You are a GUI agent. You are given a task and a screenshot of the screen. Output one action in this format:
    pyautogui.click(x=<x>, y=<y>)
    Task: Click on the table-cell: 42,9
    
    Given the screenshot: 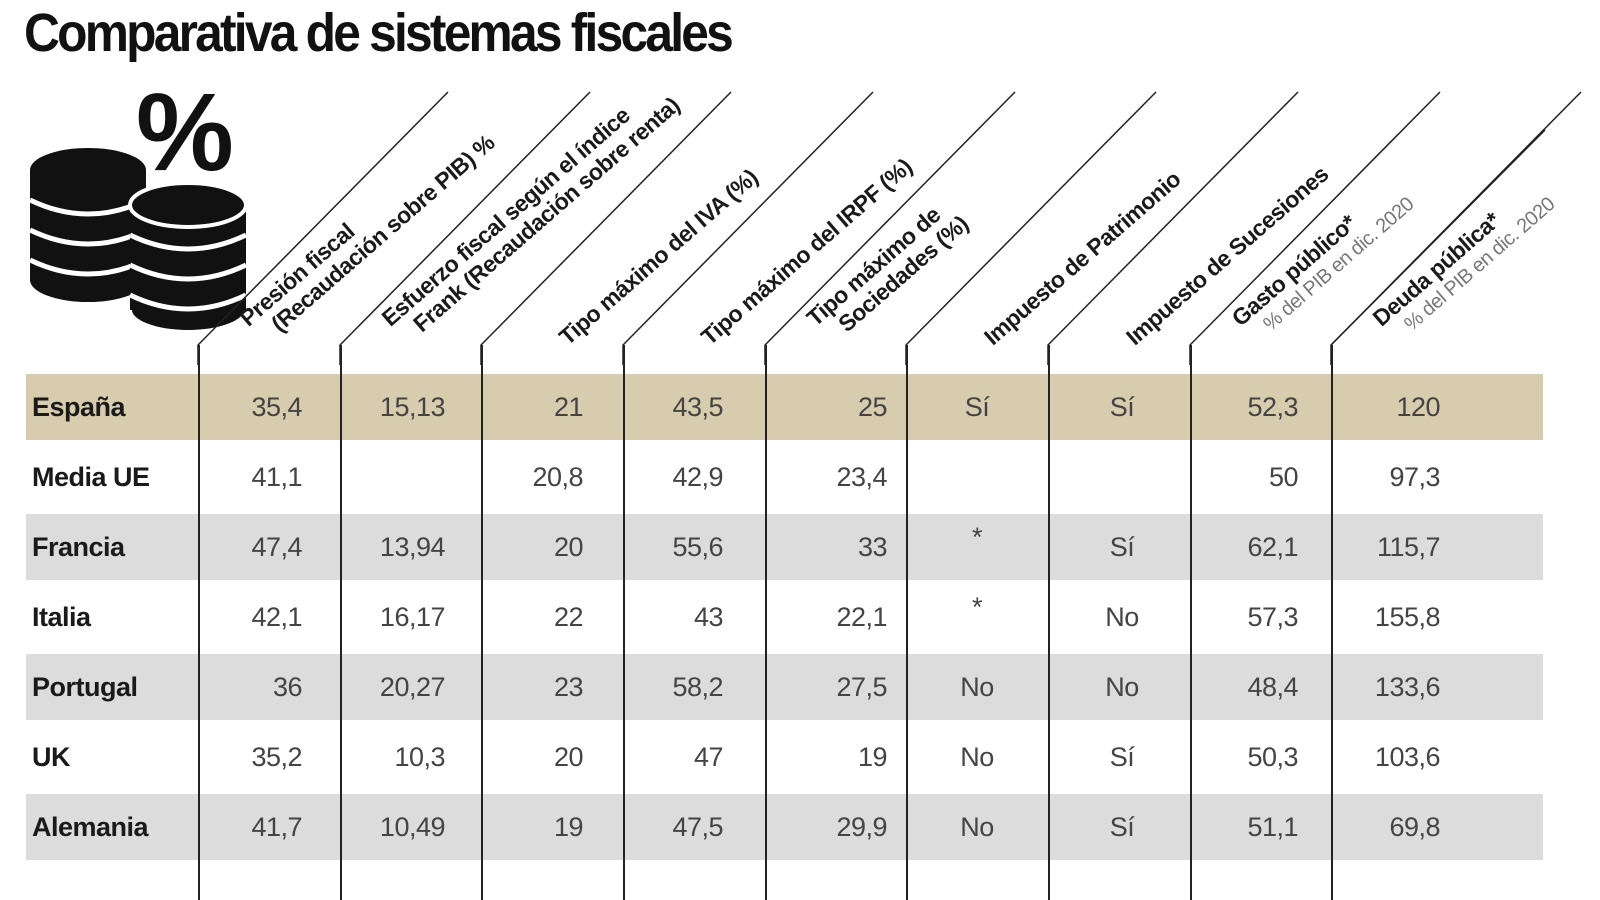 What is the action you would take?
    pyautogui.click(x=697, y=477)
    